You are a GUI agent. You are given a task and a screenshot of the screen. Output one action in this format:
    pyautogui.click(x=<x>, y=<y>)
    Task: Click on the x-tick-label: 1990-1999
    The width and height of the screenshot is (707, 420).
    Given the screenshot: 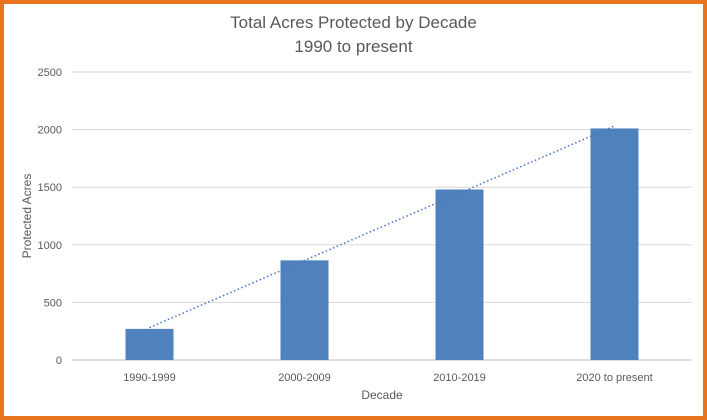 What is the action you would take?
    pyautogui.click(x=149, y=378)
    